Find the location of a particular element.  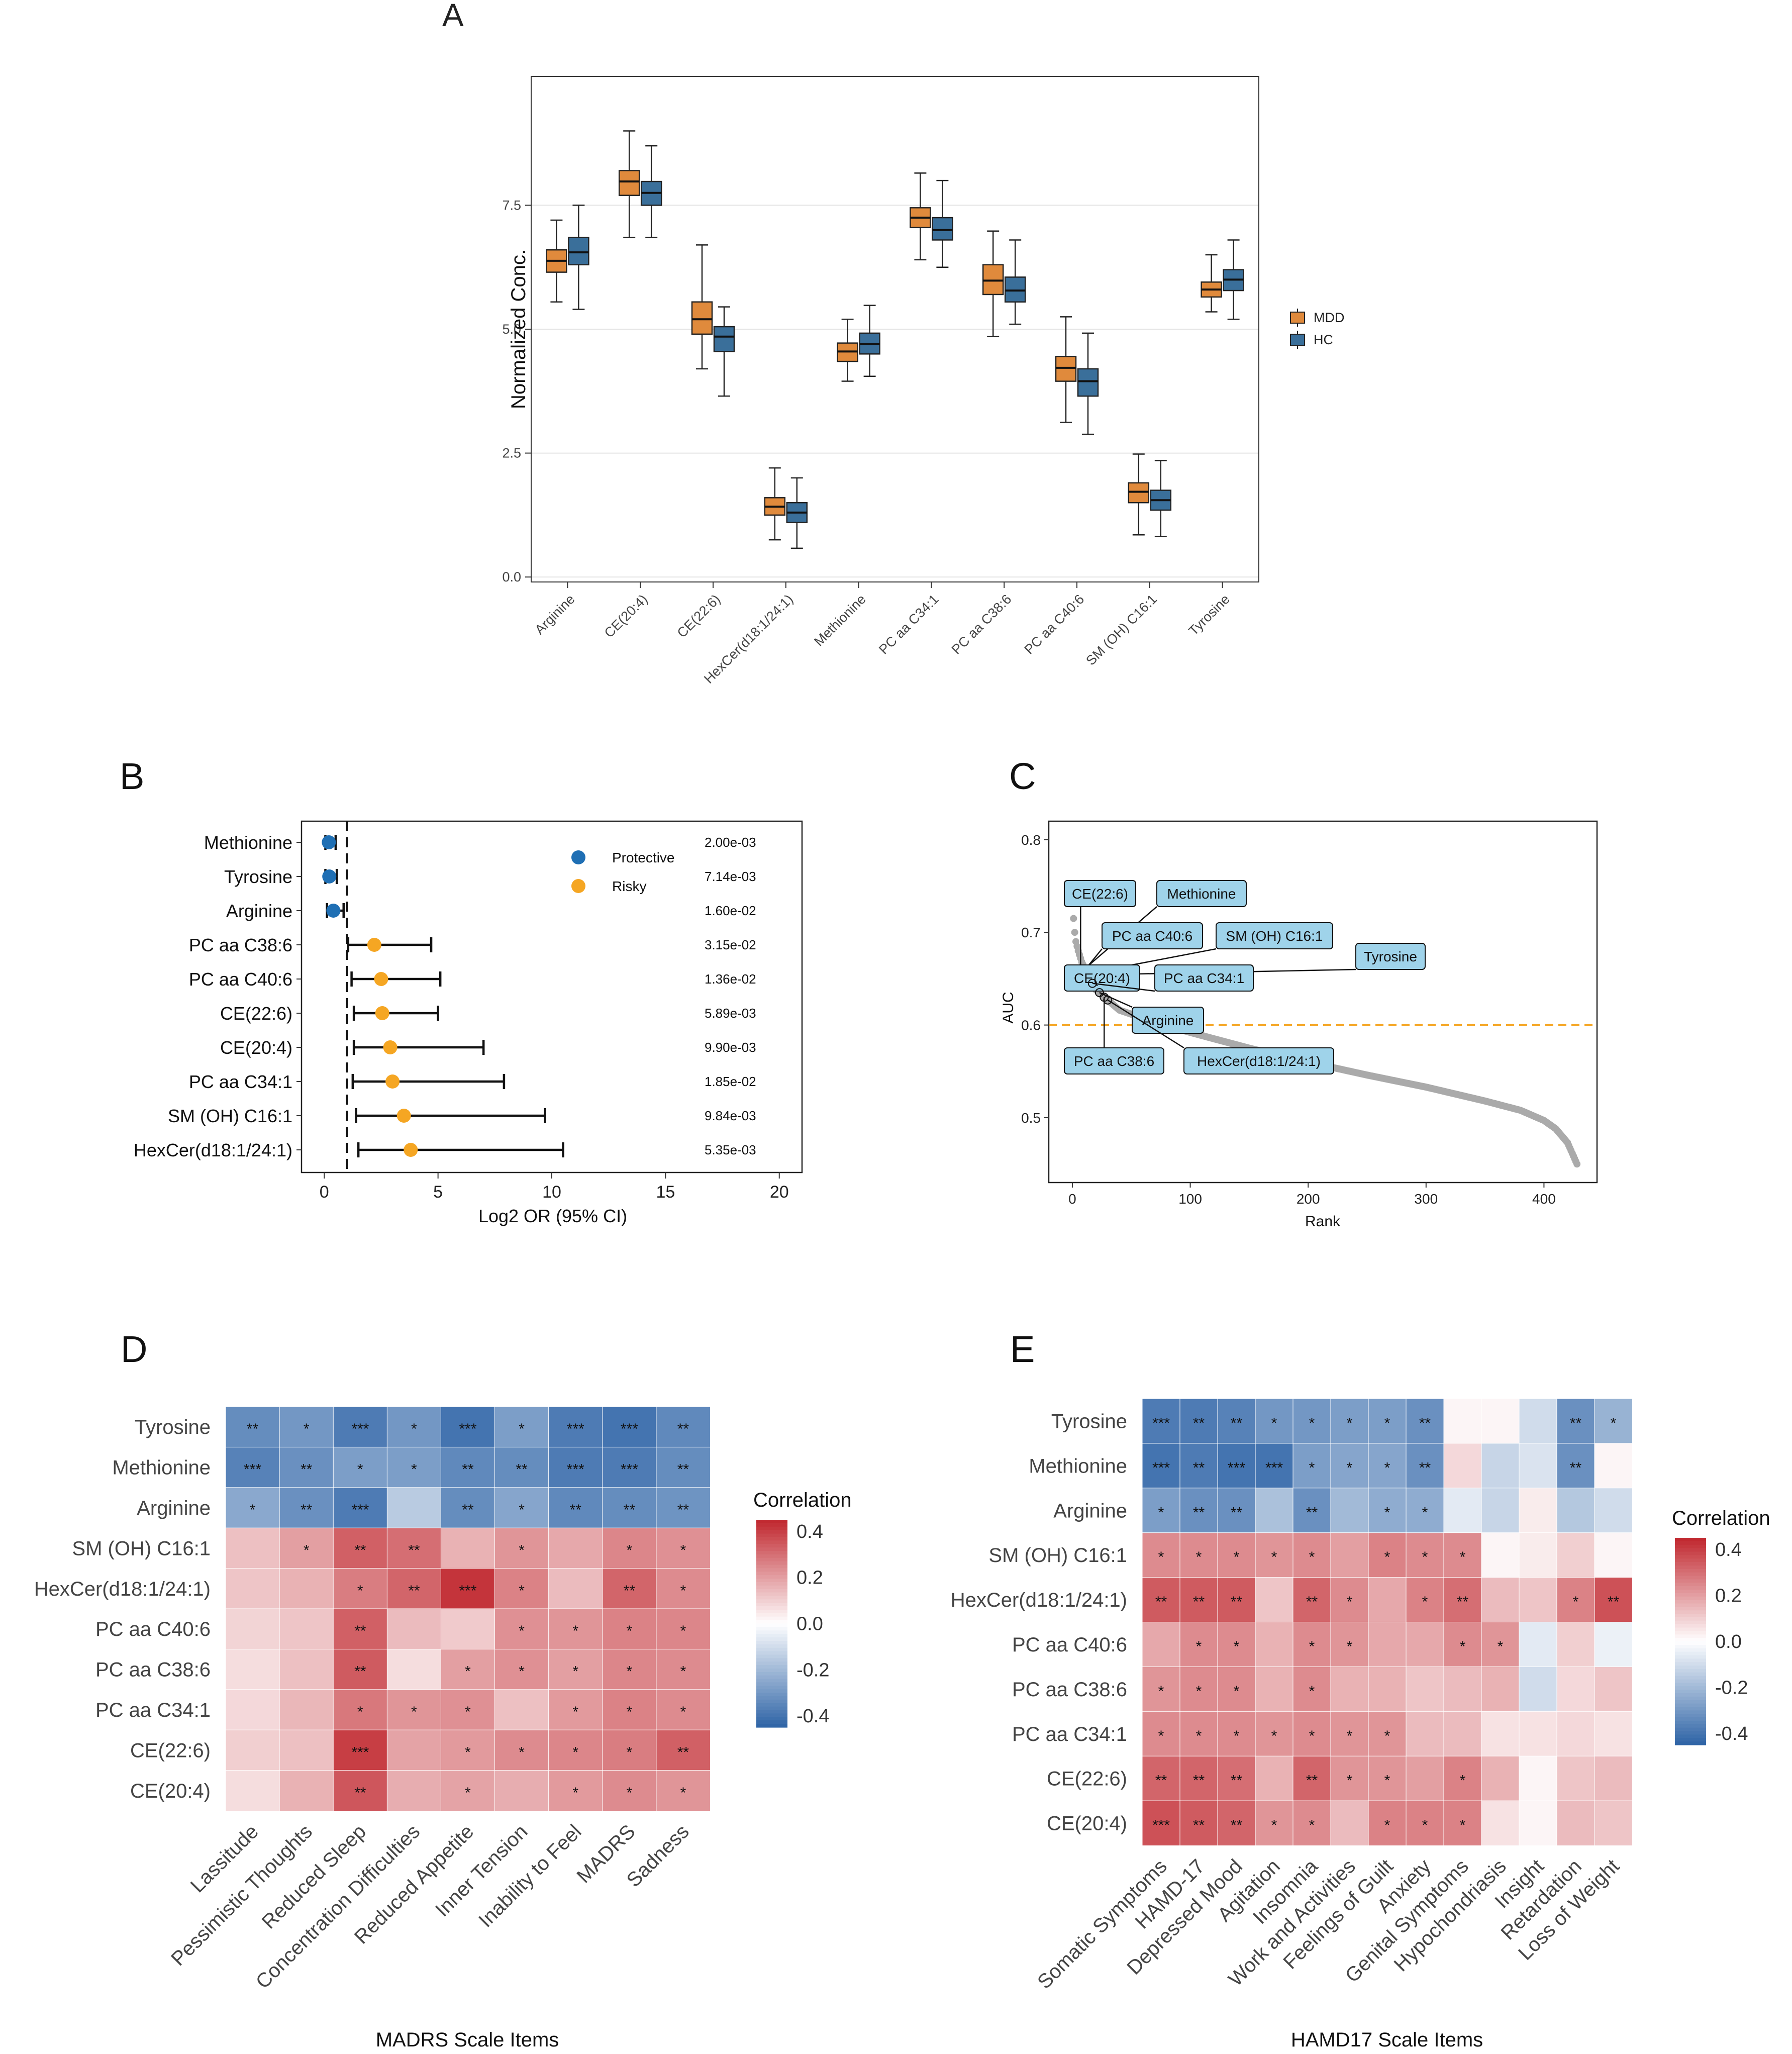

x-tick-label: 0 is located at coordinates (324, 1192).